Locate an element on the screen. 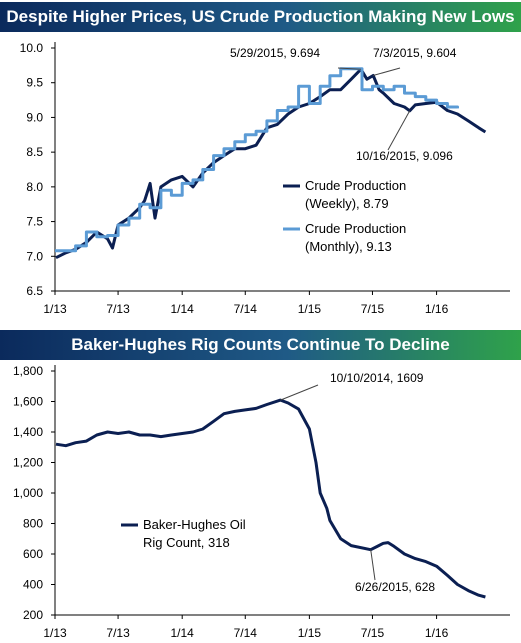 This screenshot has width=521, height=643. legend-label: (Weekly), 8.79 is located at coordinates (347, 203).